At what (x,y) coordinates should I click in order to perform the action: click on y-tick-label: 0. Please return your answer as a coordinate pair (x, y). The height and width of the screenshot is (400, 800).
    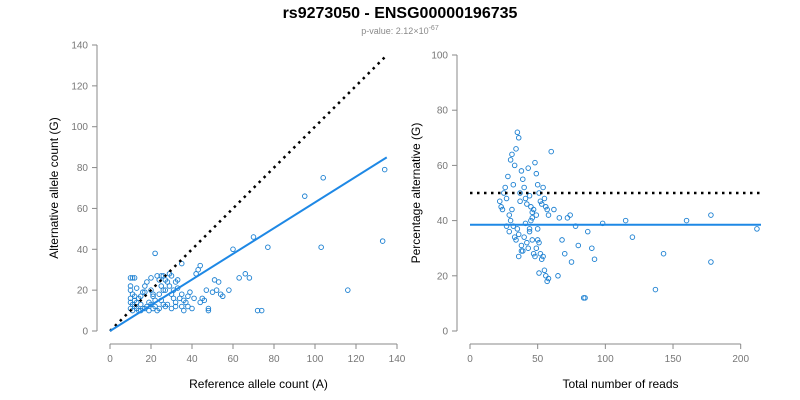
    Looking at the image, I should click on (445, 332).